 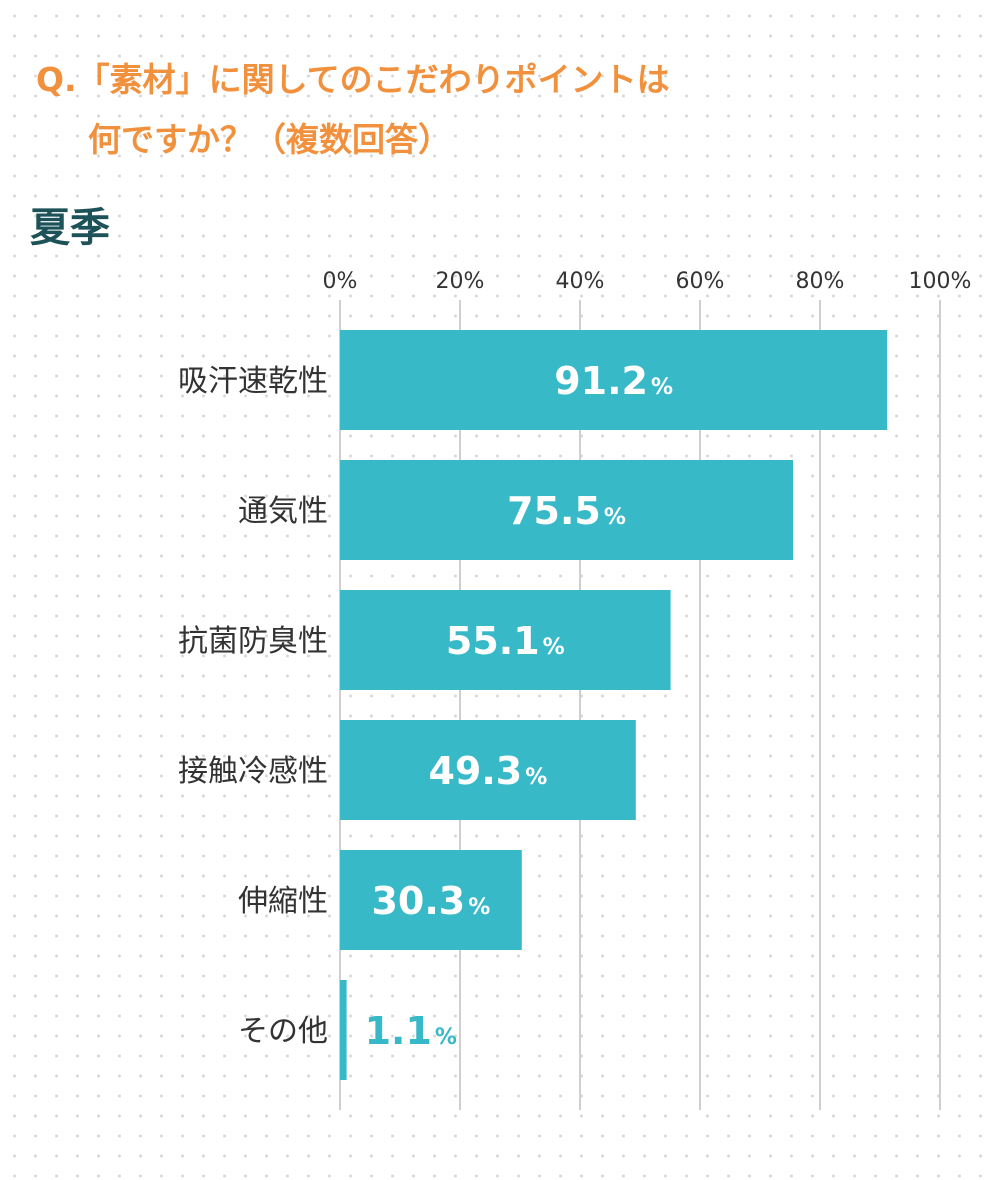 I want to click on category-label: 吸汗速乾性, so click(x=253, y=381).